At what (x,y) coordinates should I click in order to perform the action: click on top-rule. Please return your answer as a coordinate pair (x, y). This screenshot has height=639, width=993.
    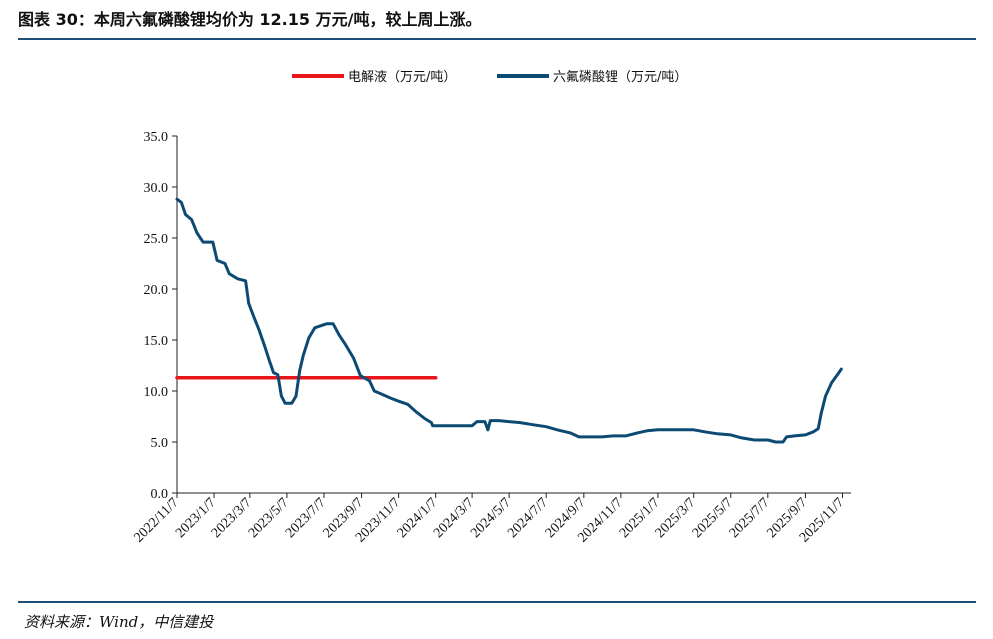
    Looking at the image, I should click on (497, 39).